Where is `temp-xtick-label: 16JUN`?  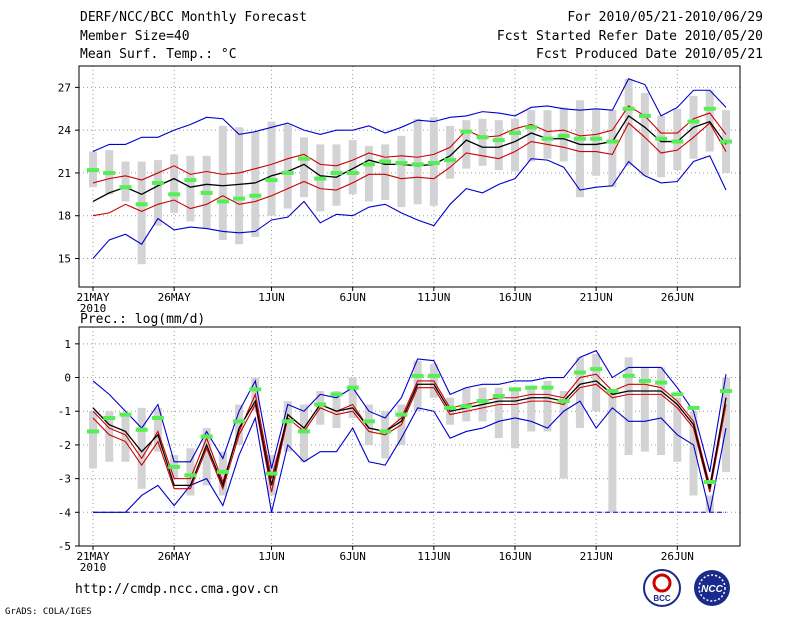 temp-xtick-label: 16JUN is located at coordinates (514, 297).